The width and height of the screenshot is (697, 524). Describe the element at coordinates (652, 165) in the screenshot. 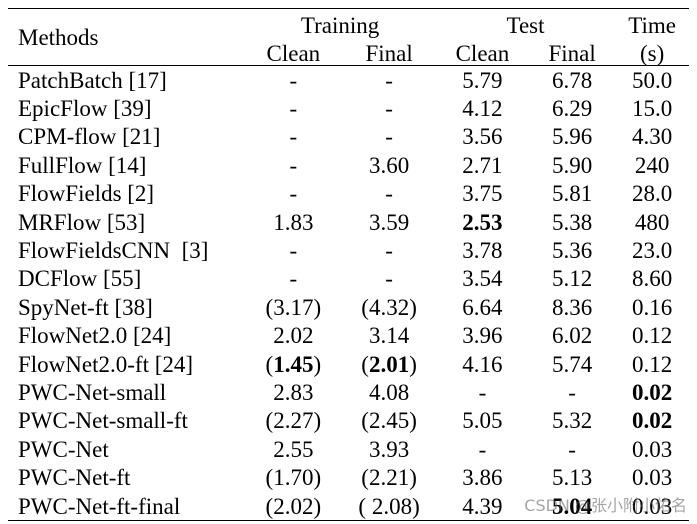

I see `time-cell: 240` at that location.